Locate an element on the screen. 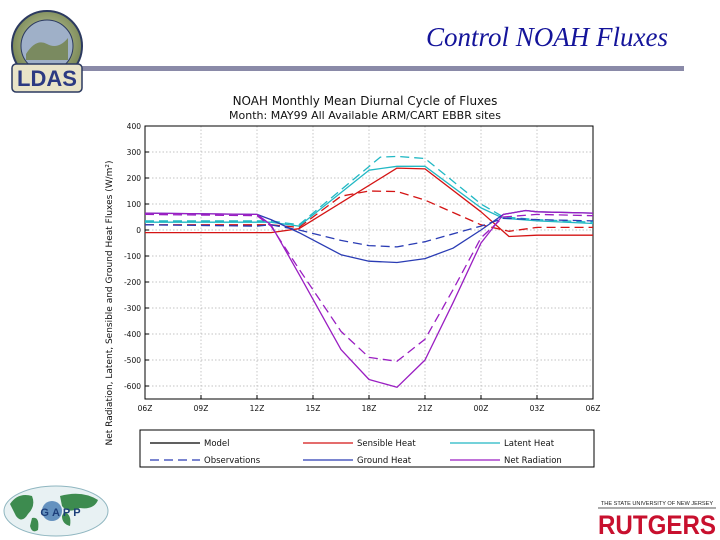  x-tick-label: 12Z is located at coordinates (257, 408).